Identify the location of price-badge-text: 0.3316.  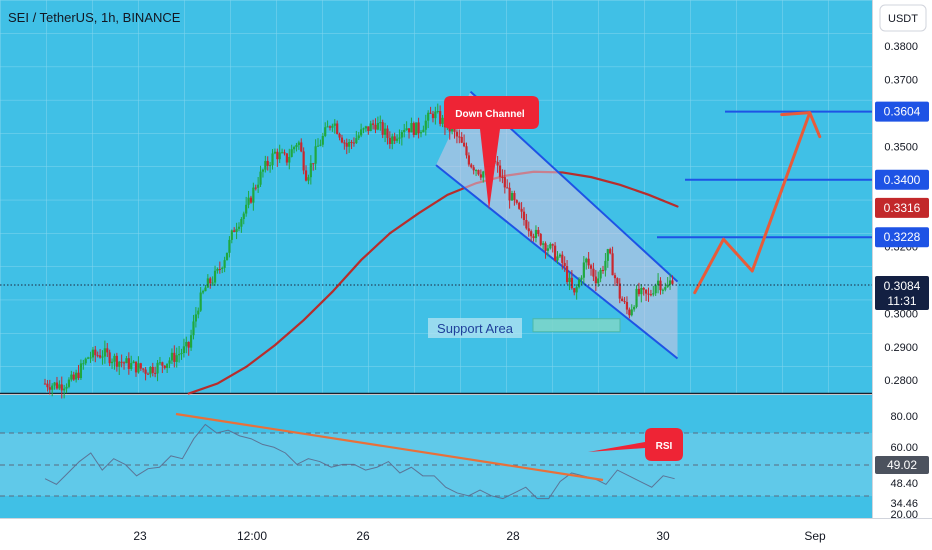
(902, 208).